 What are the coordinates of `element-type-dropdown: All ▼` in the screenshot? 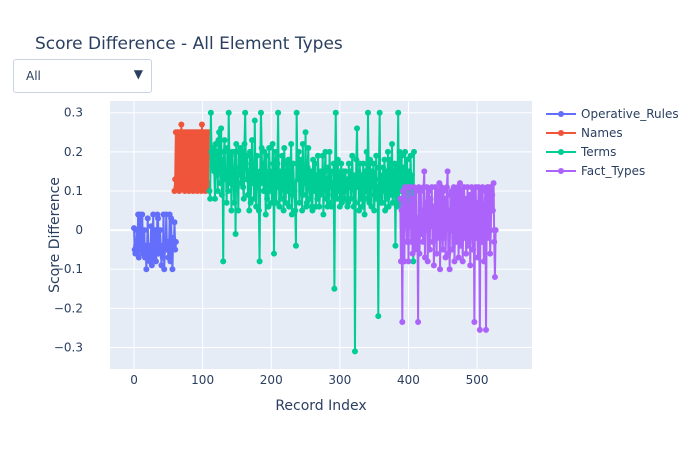 It's located at (82, 76).